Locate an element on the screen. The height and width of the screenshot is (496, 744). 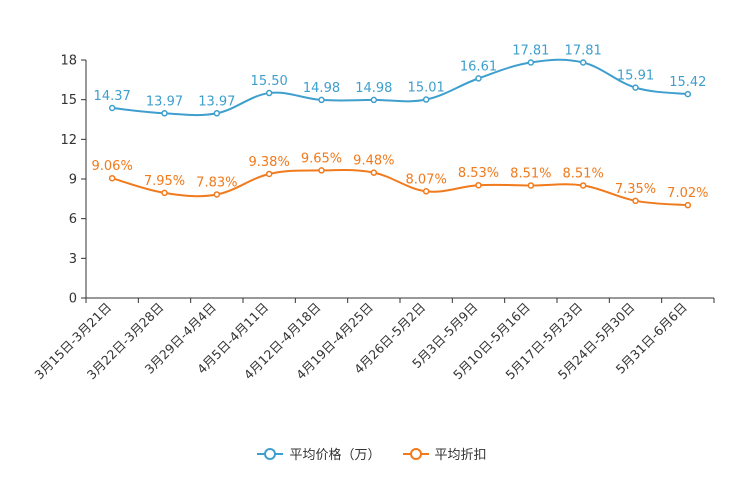
y-tick-label: 18 is located at coordinates (68, 61).